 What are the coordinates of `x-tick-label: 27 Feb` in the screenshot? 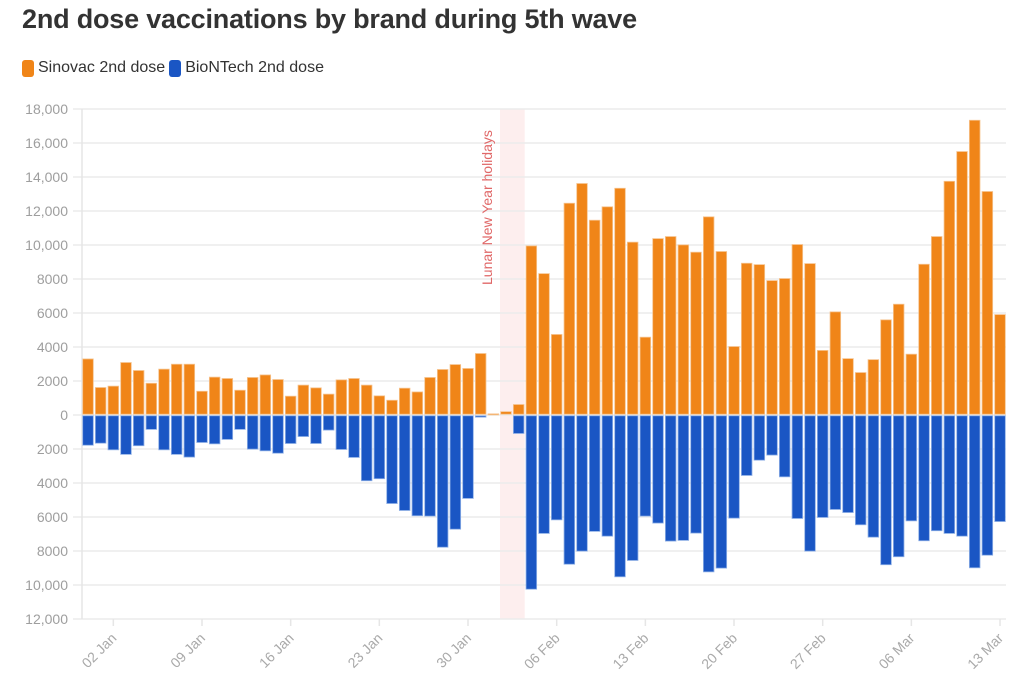 It's located at (808, 651).